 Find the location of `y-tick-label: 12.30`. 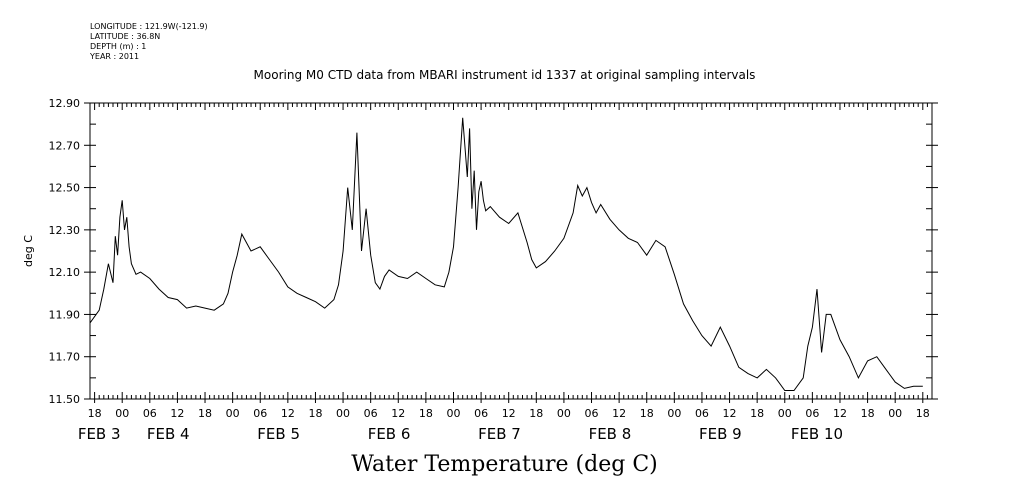

y-tick-label: 12.30 is located at coordinates (65, 230).